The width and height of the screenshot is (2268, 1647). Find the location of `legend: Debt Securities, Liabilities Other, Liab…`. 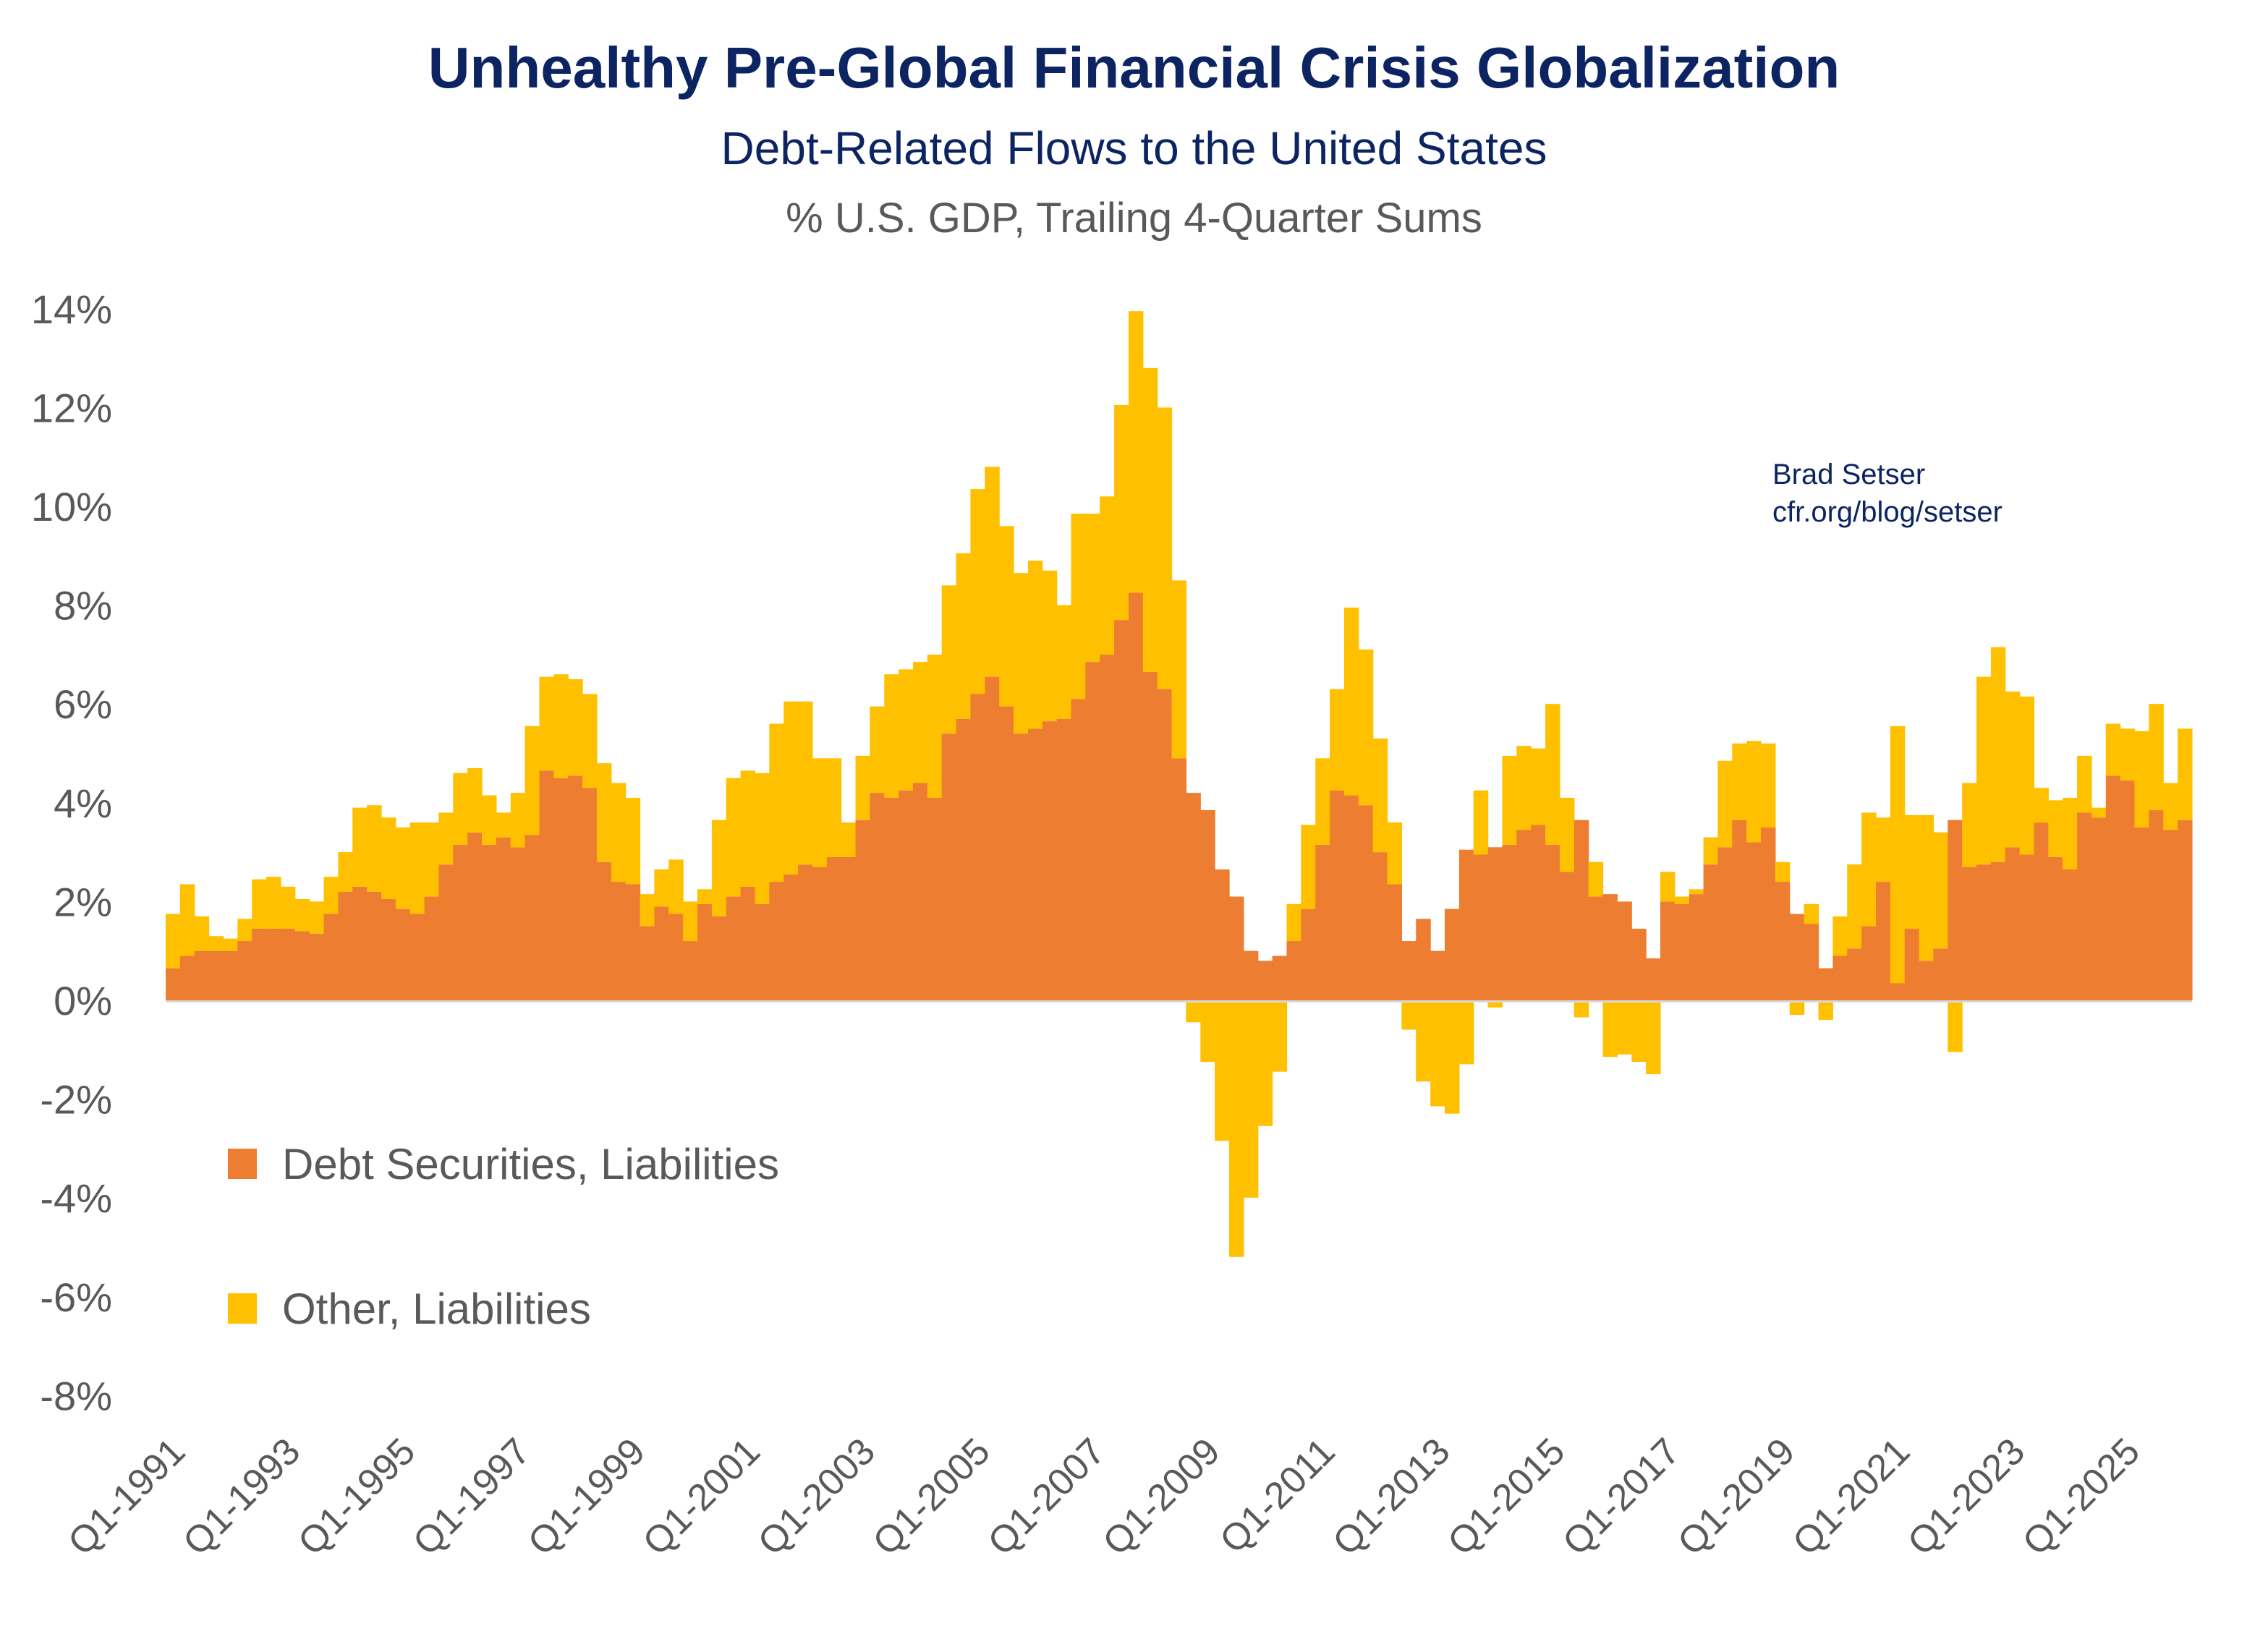

legend: Debt Securities, Liabilities Other, Liab… is located at coordinates (503, 1236).